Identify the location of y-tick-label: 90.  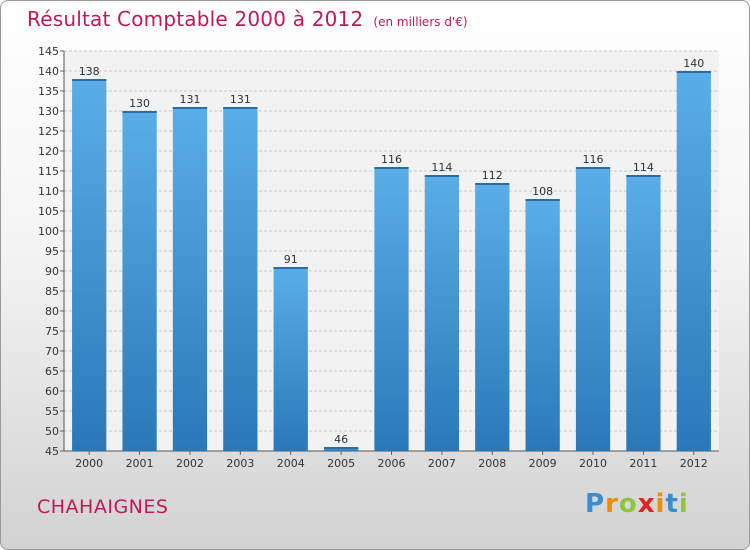
(52, 271).